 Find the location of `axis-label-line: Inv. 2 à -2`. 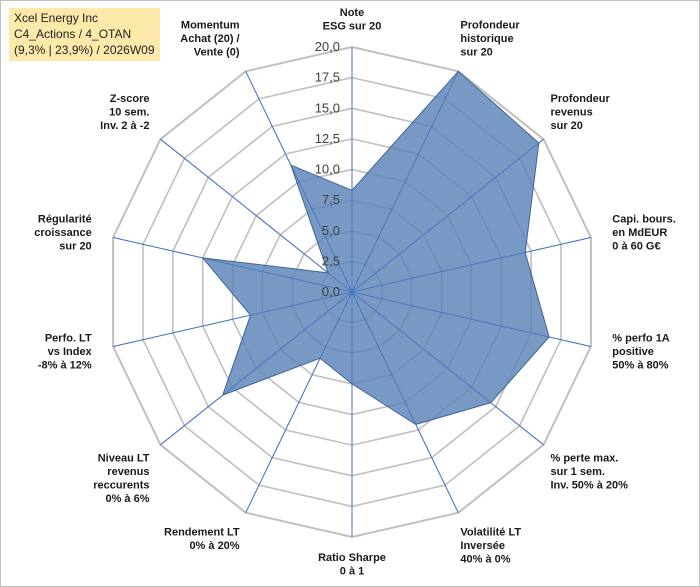

axis-label-line: Inv. 2 à -2 is located at coordinates (124, 126).